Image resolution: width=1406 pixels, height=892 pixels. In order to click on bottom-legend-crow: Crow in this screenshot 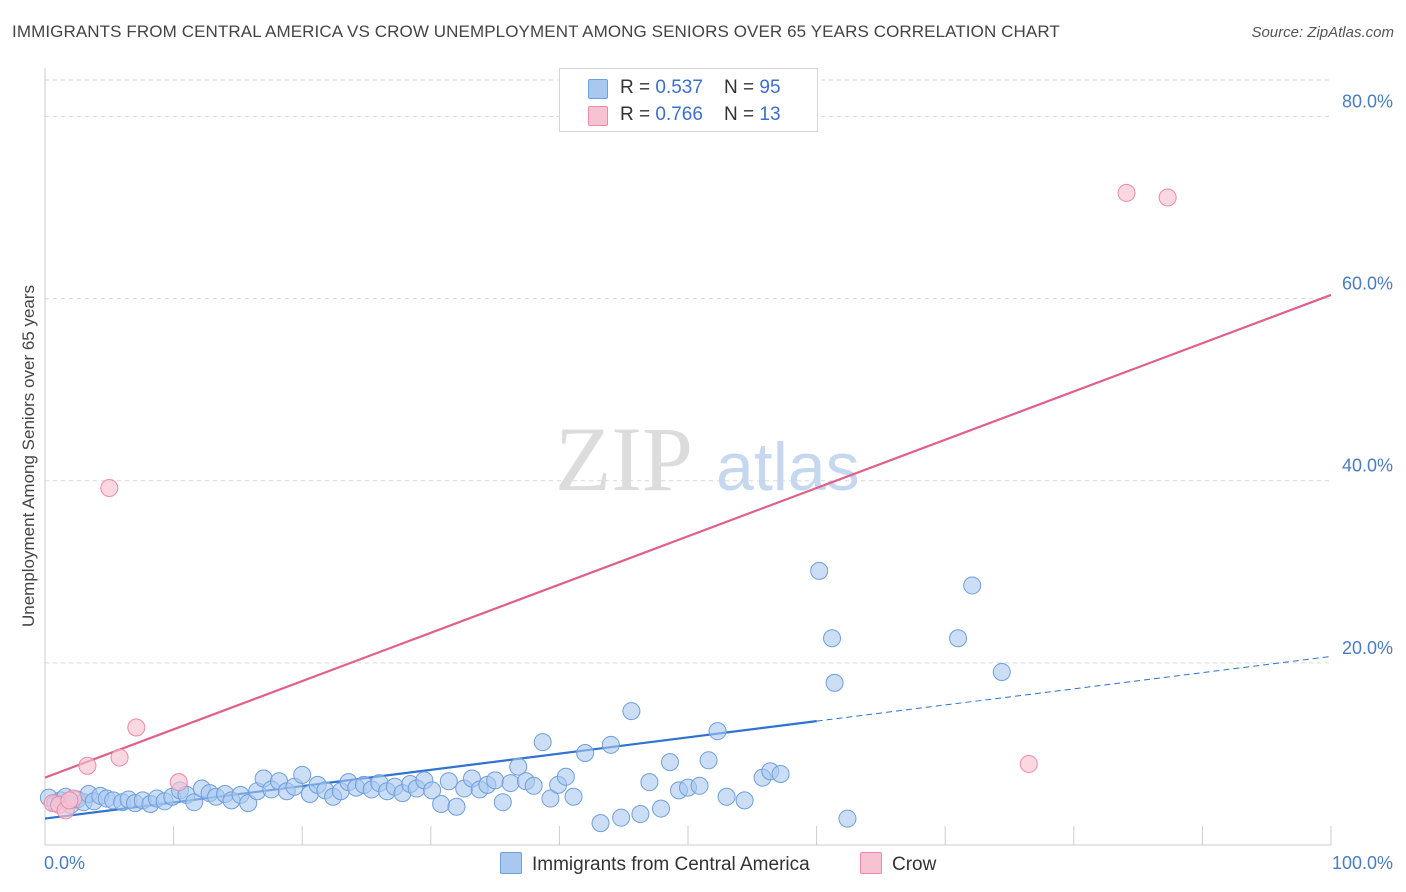, I will do `click(898, 864)`.